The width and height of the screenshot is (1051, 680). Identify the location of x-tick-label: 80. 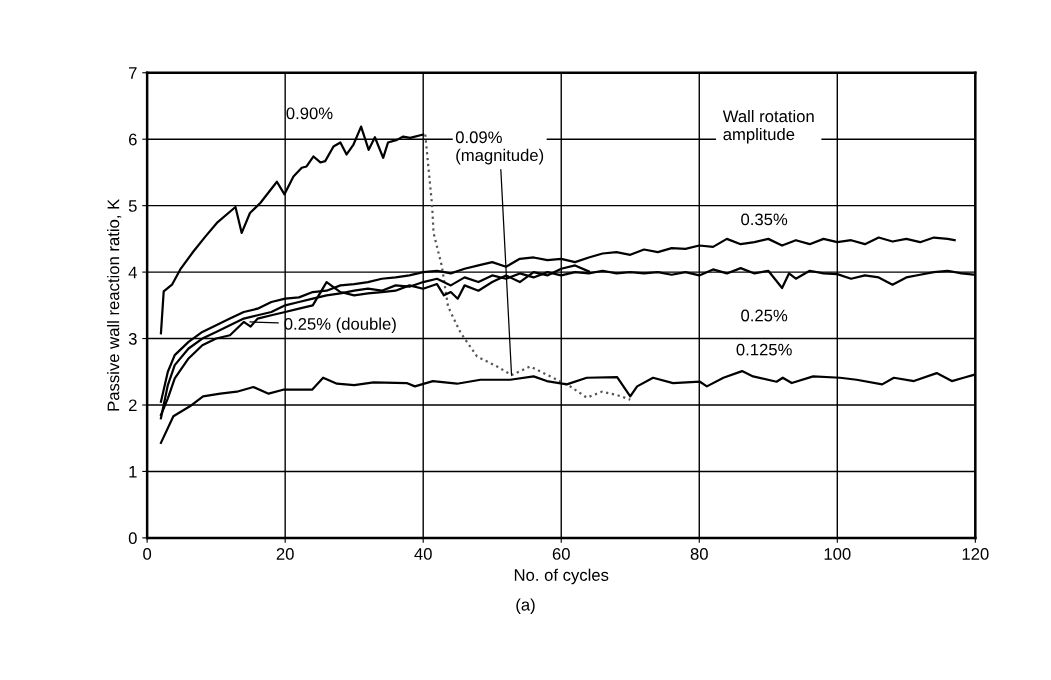
(699, 554).